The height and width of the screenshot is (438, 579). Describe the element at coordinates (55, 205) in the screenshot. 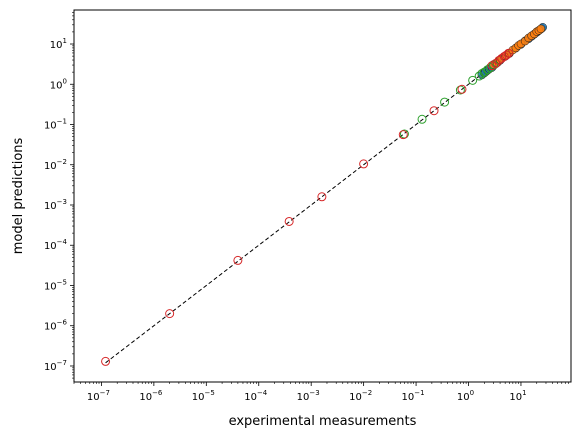

I see `y-tick-label: 10⁻³` at that location.